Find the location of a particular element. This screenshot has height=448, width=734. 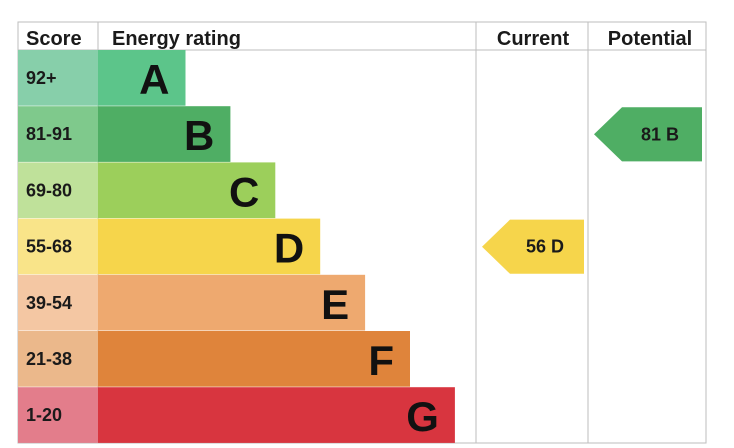

column-headers: Score Energy rating Current Potential is located at coordinates (359, 39).